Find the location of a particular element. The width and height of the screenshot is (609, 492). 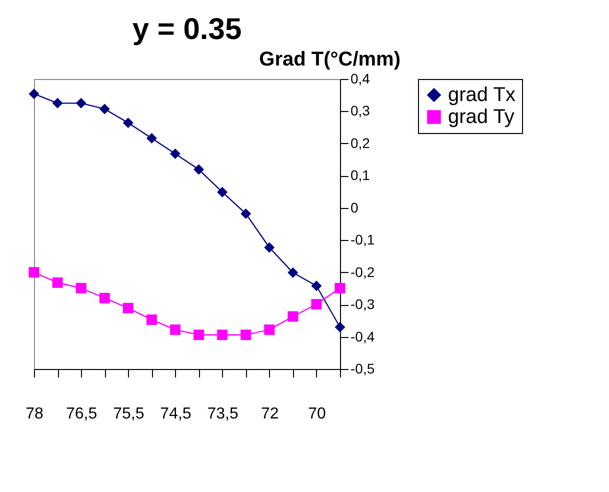

y-tick-label: -0,1 is located at coordinates (362, 240).